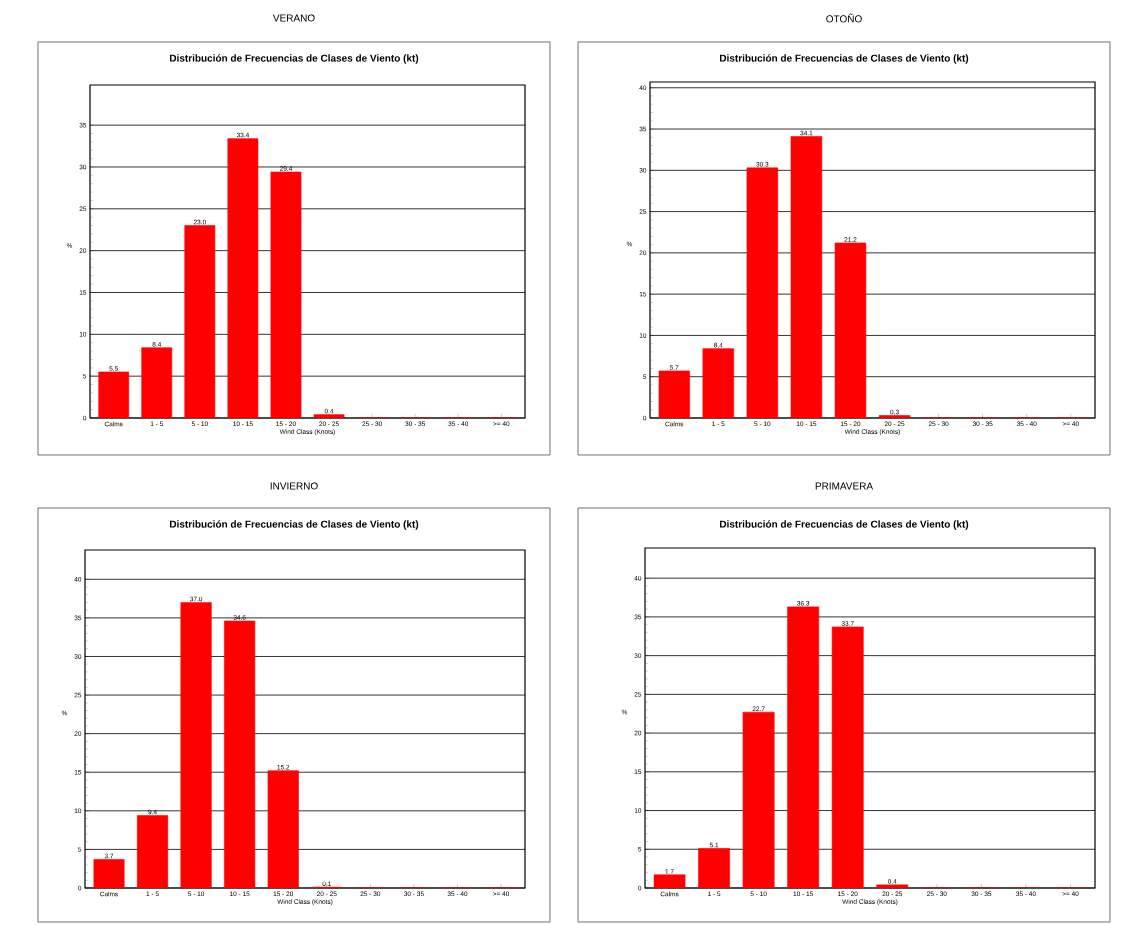  What do you see at coordinates (293, 18) in the screenshot?
I see `chart-title: VERANO` at bounding box center [293, 18].